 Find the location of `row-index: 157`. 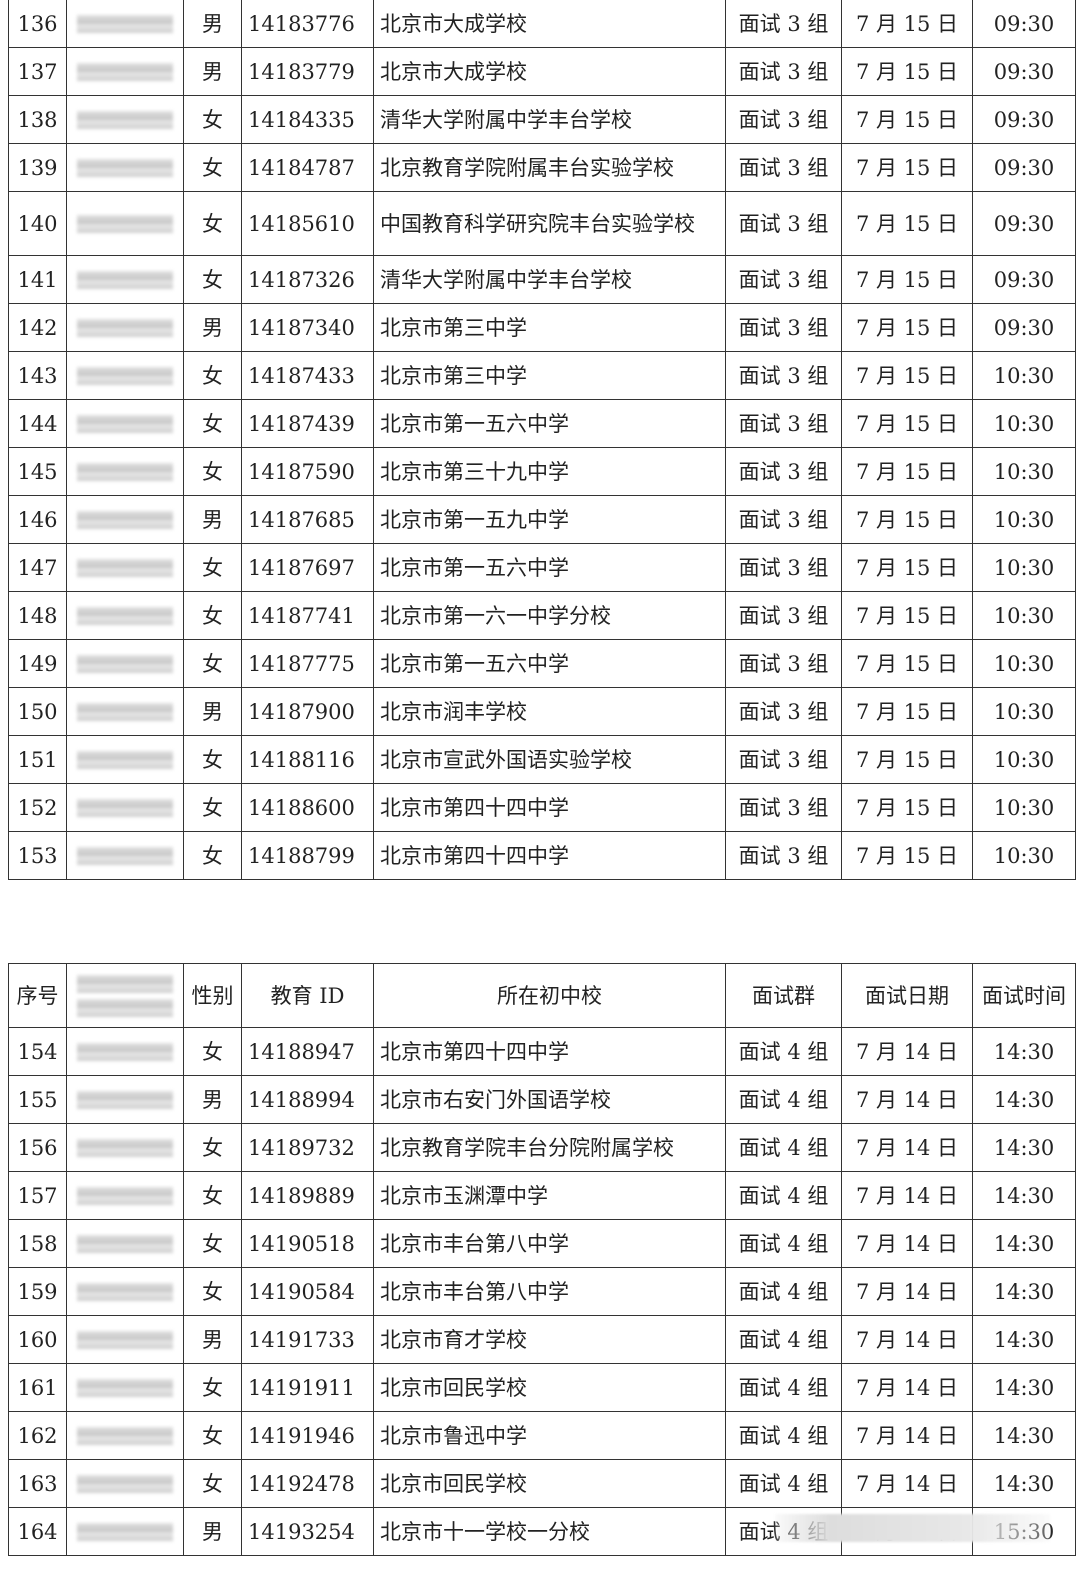

row-index: 157 is located at coordinates (37, 1195).